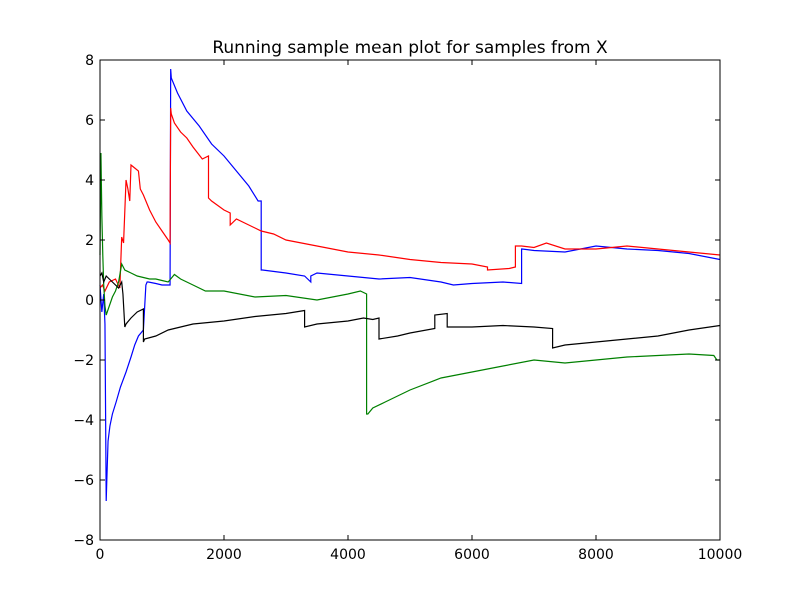  I want to click on y-tick-label: 8, so click(89, 61).